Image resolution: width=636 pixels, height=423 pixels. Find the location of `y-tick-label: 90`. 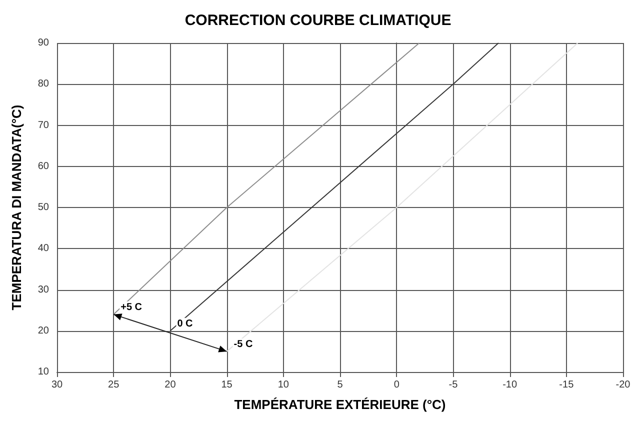

y-tick-label: 90 is located at coordinates (44, 43).